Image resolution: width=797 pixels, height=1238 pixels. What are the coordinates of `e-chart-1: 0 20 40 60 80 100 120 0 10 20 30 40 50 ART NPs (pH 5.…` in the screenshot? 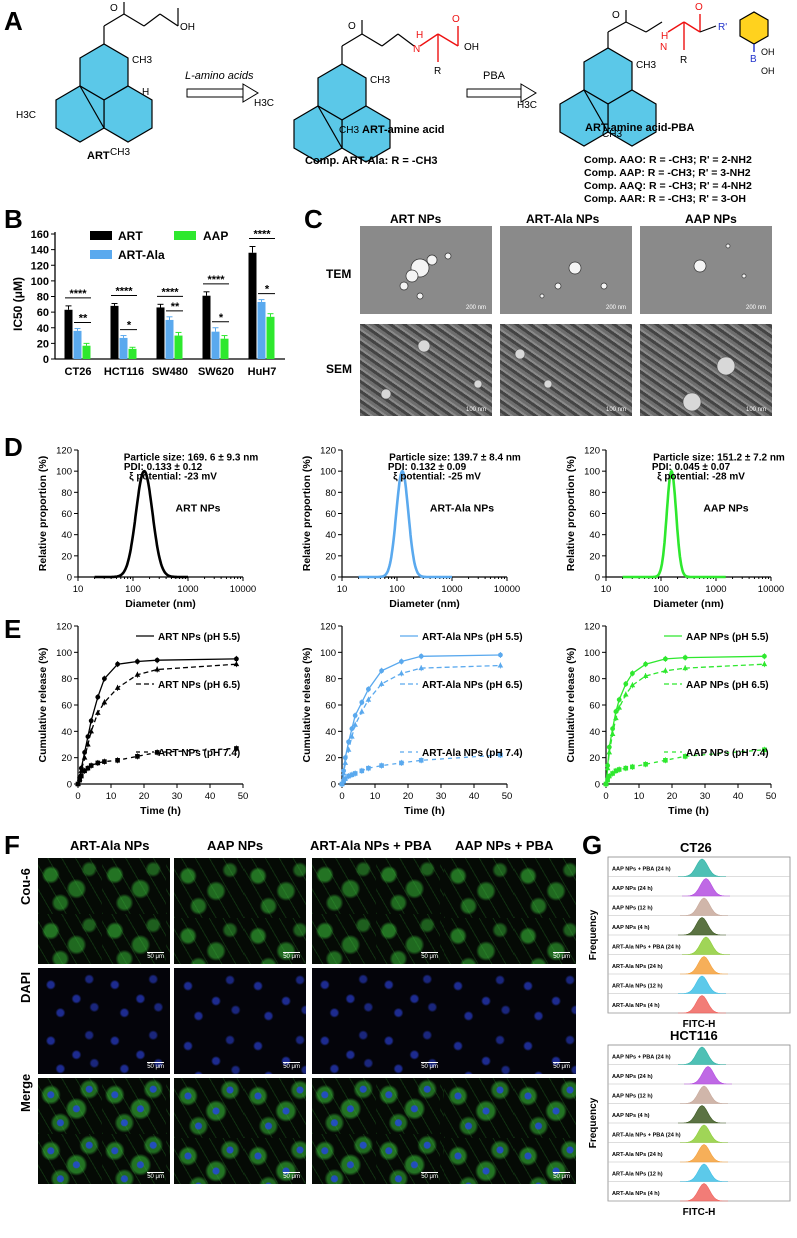 It's located at (142, 720).